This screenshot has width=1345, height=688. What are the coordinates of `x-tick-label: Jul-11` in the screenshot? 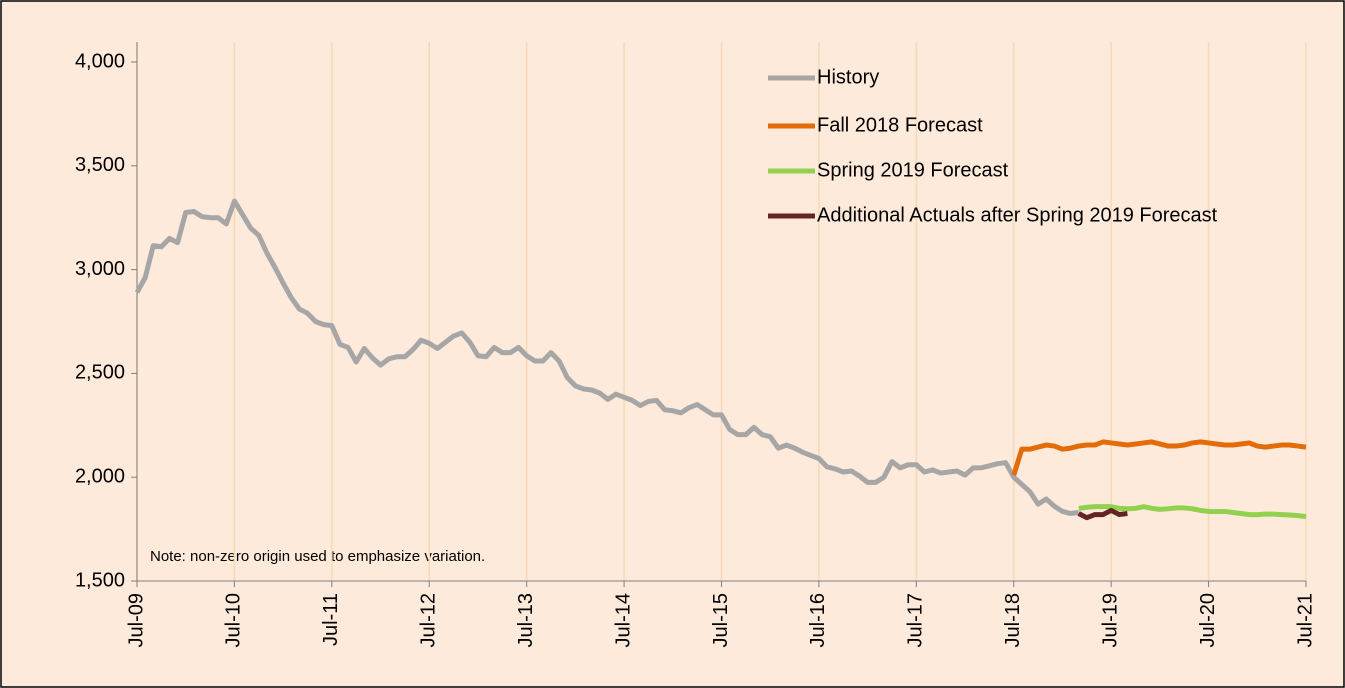 It's located at (331, 619).